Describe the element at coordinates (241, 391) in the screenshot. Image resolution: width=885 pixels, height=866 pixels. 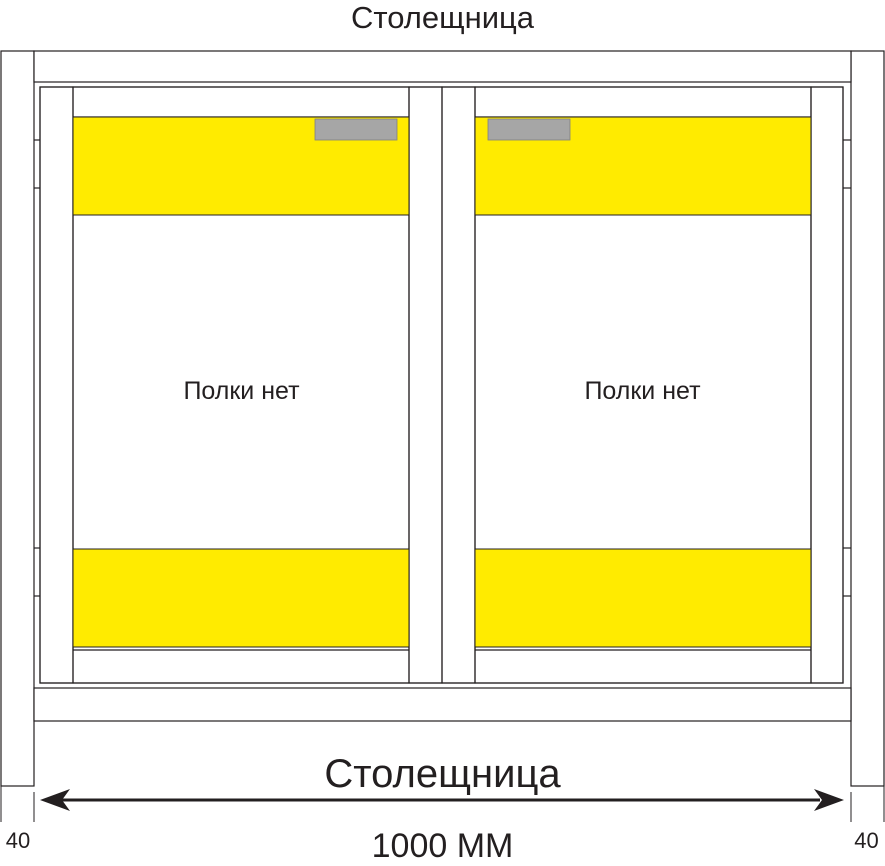
I see `left-door-note: Полки нет` at that location.